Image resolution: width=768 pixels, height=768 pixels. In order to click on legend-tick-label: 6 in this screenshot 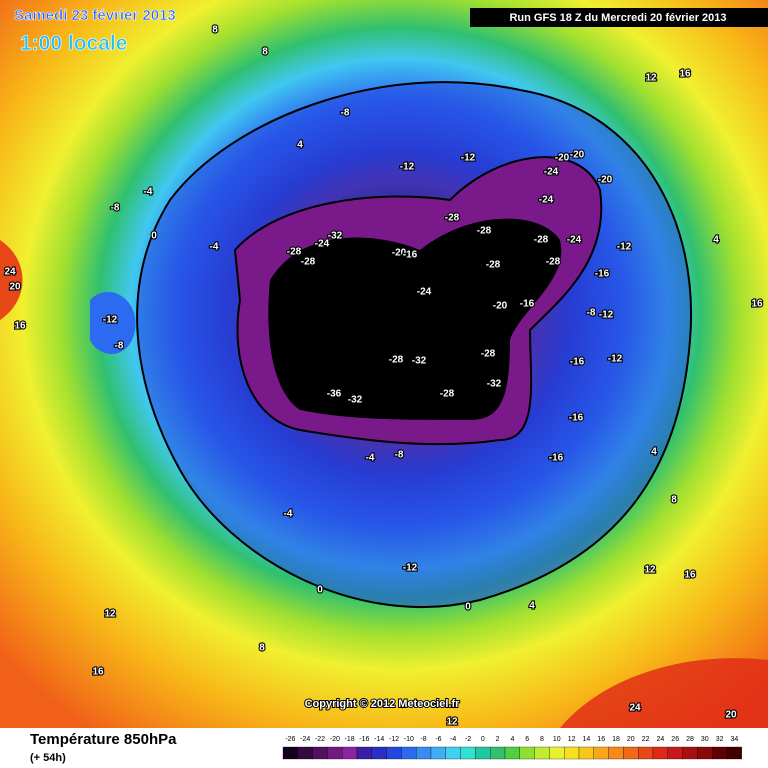, I will do `click(527, 739)`.